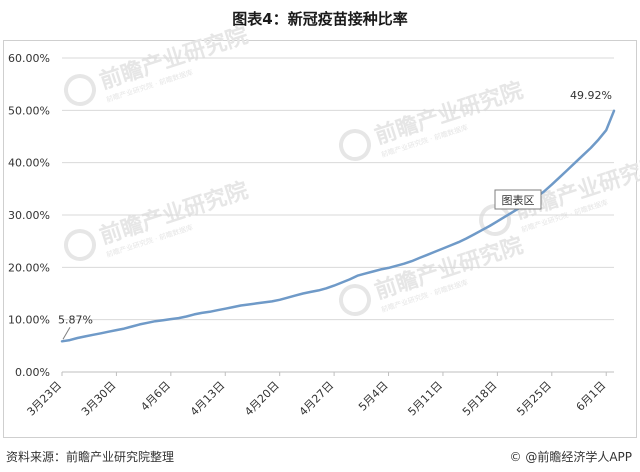 The width and height of the screenshot is (640, 472). Describe the element at coordinates (75, 319) in the screenshot. I see `data-label-start: 5.87%` at that location.